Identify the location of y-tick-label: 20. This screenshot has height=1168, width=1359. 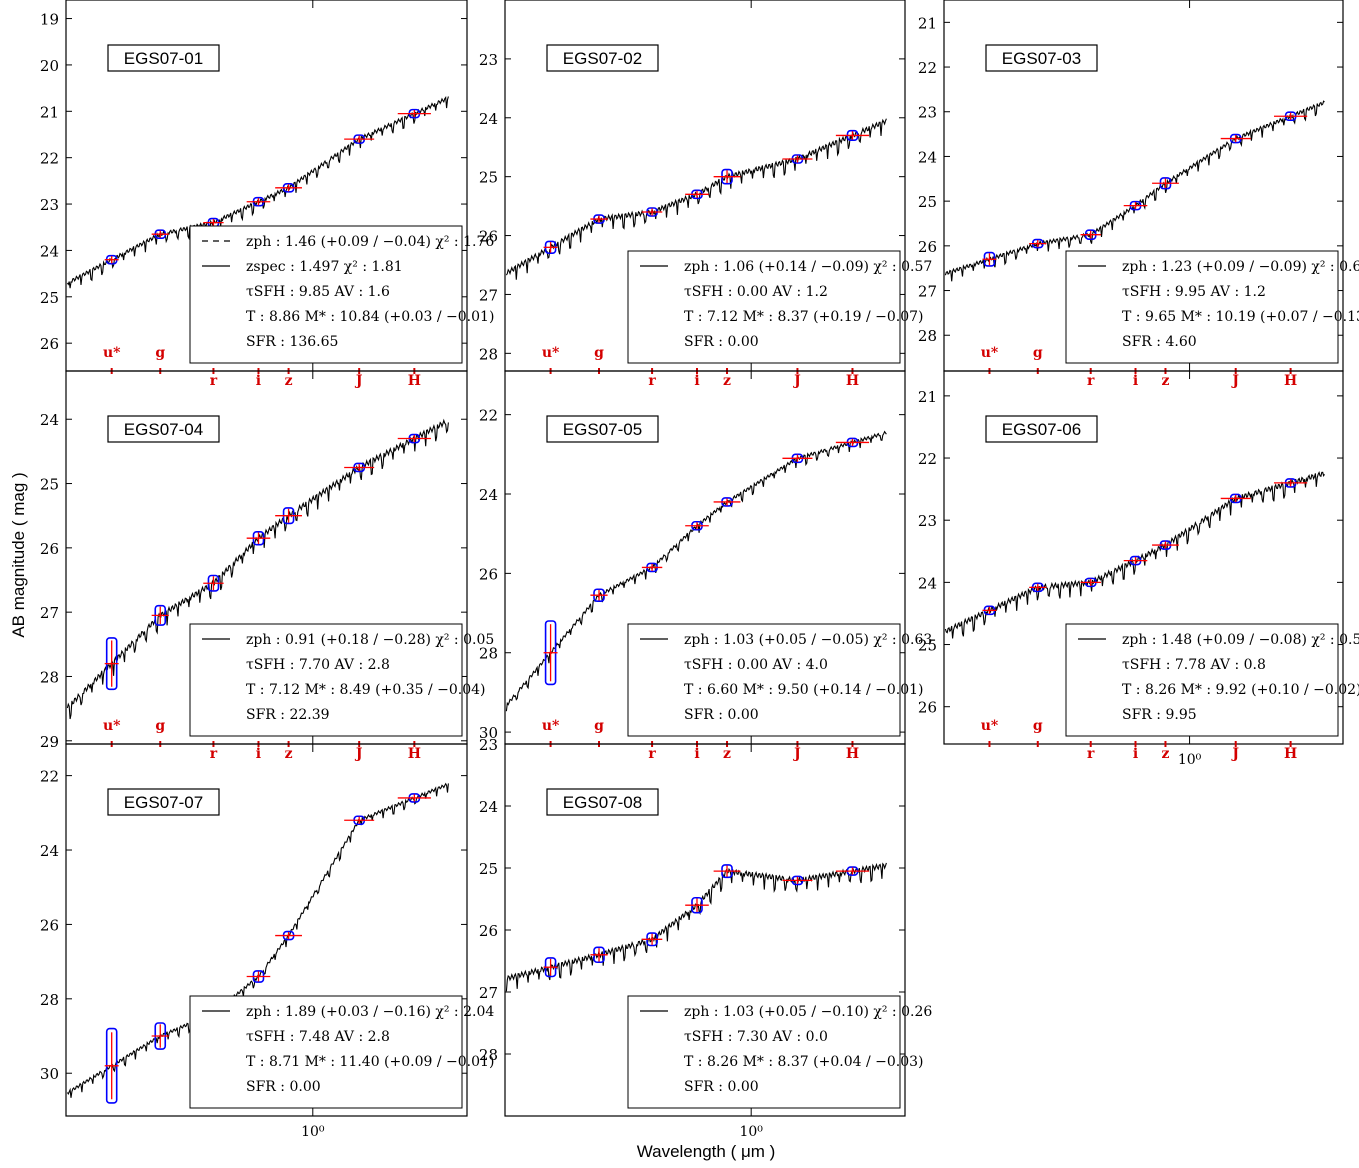
(49, 66).